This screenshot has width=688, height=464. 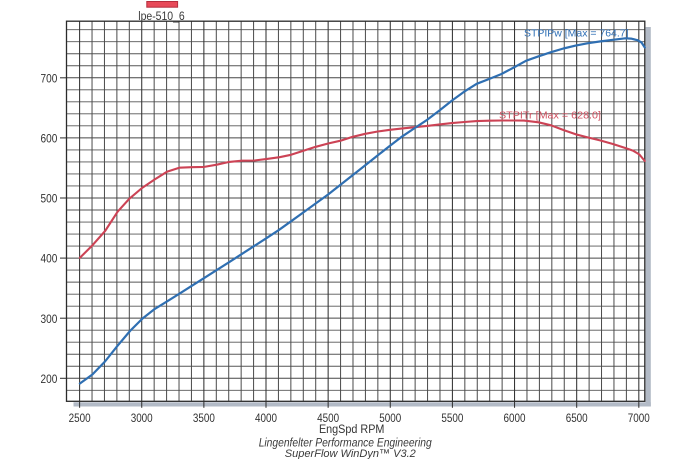 What do you see at coordinates (352, 429) in the screenshot?
I see `svg-text: EngSpd RPM` at bounding box center [352, 429].